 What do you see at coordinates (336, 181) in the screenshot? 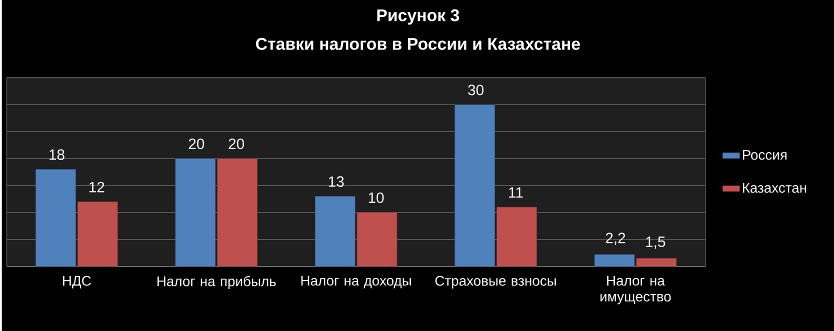
I see `data-label: 13` at bounding box center [336, 181].